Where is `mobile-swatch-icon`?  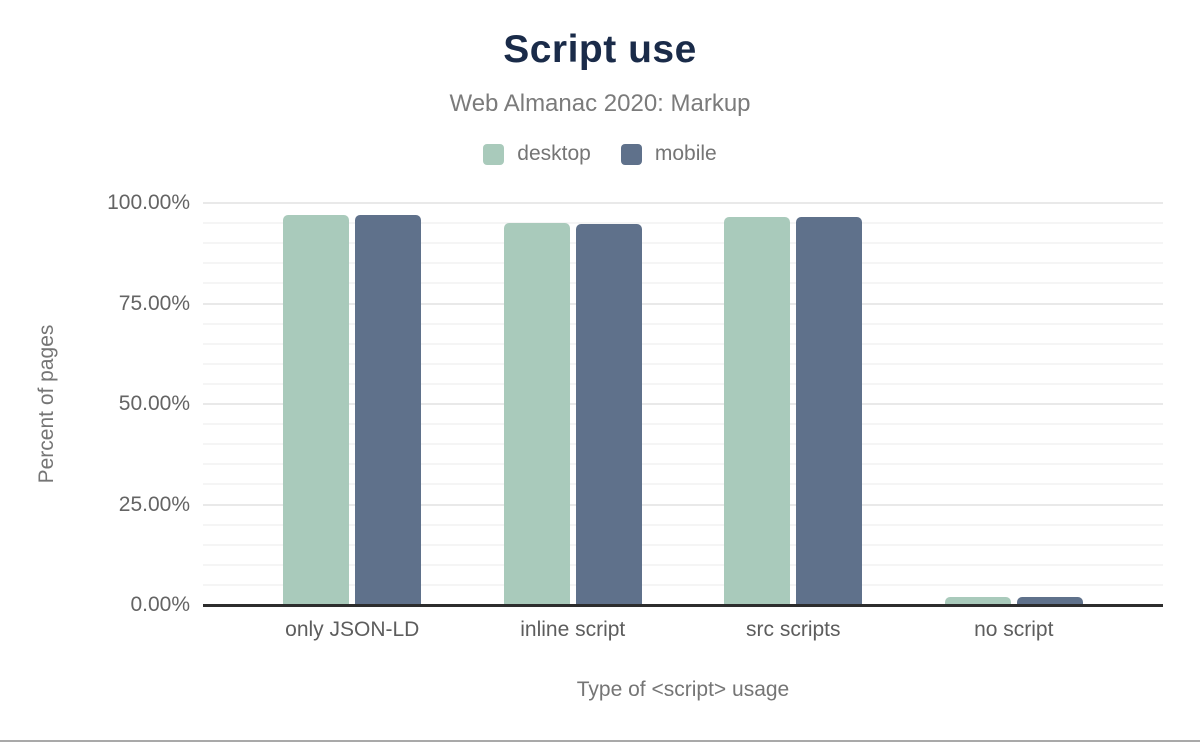
mobile-swatch-icon is located at coordinates (631, 154).